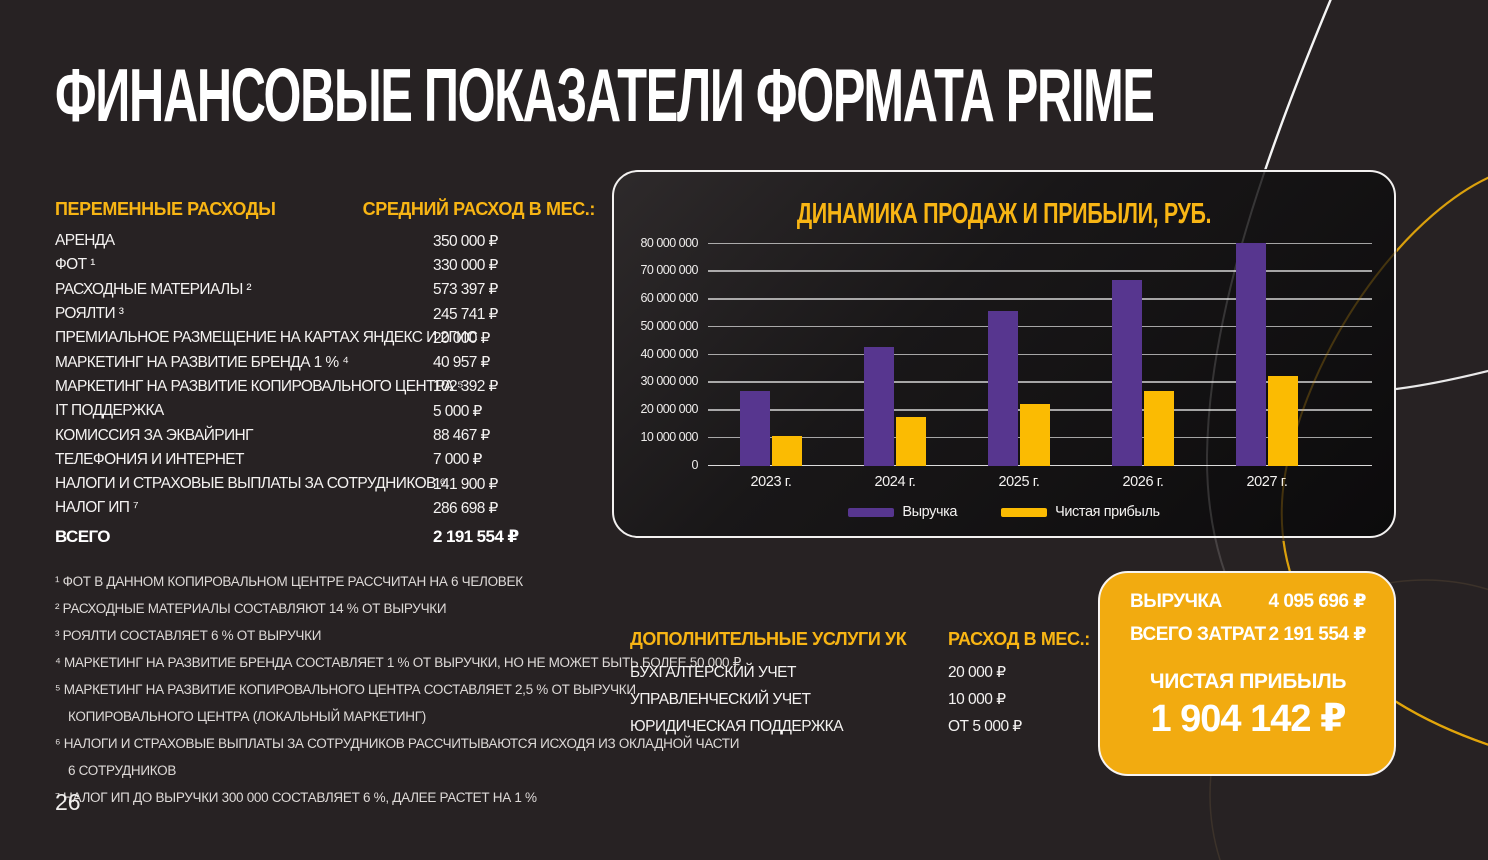 The width and height of the screenshot is (1488, 860). I want to click on y-tick-label: 30 000 000, so click(669, 381).